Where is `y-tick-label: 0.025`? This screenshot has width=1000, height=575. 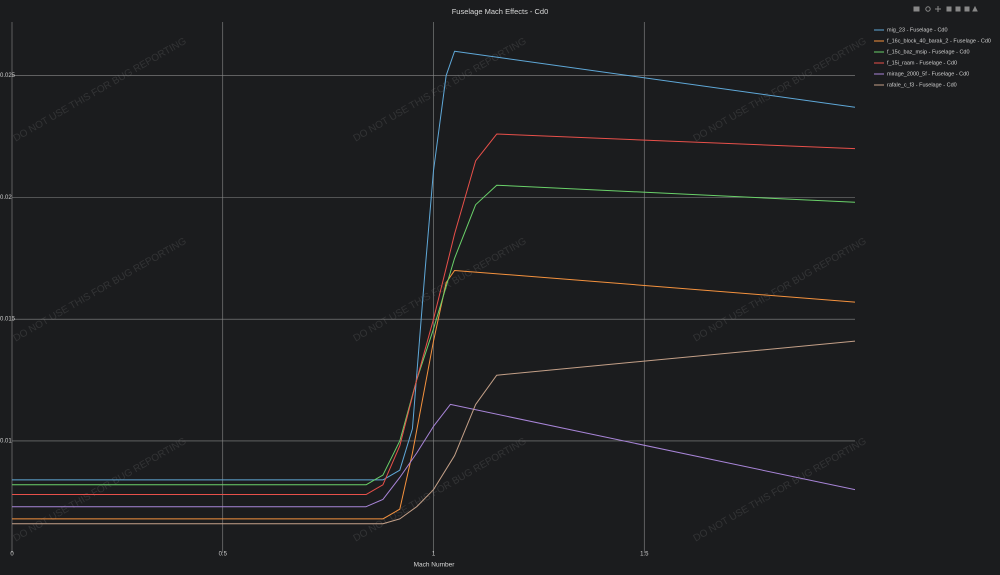 y-tick-label: 0.025 is located at coordinates (8, 76).